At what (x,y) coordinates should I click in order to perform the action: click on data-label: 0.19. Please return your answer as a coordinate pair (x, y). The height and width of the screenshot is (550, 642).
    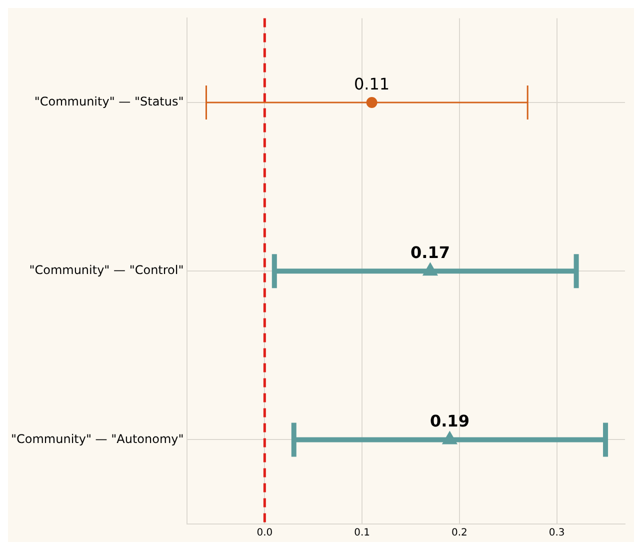
    Looking at the image, I should click on (450, 421).